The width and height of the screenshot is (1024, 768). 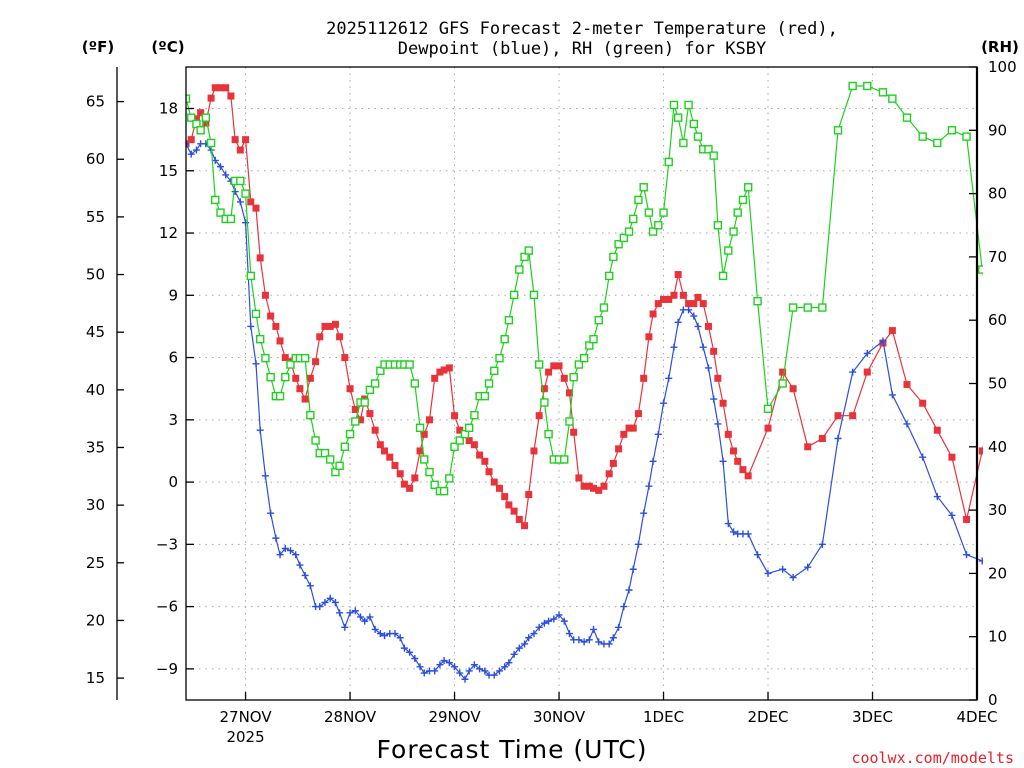 I want to click on unit-label-celsius: (ºC), so click(x=167, y=47).